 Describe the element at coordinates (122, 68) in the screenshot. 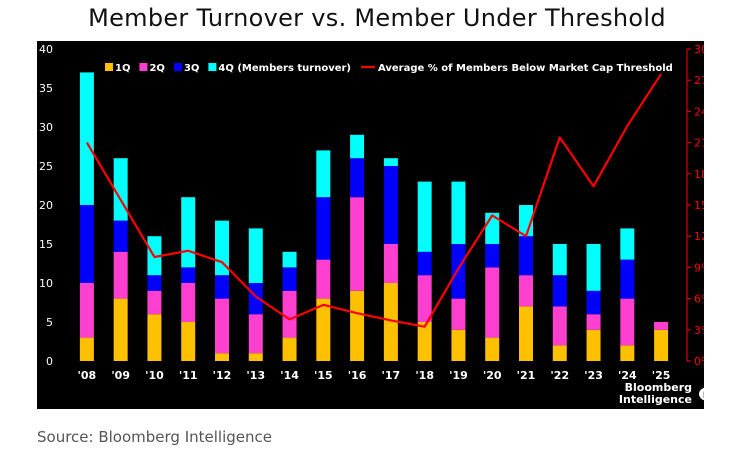

I see `legend-label-q1: 1Q` at that location.